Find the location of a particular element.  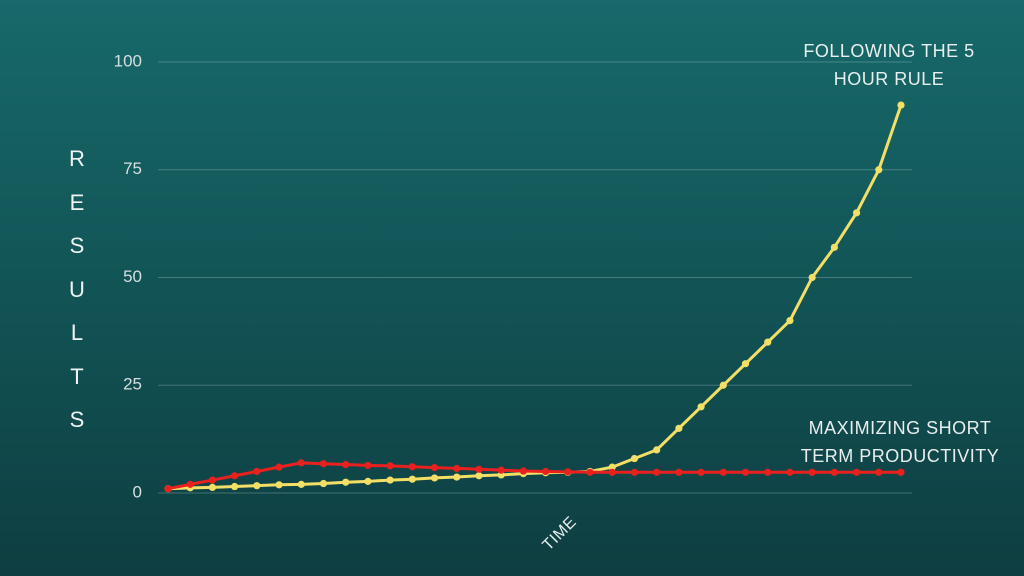

annotation: HOUR RULE is located at coordinates (889, 79).